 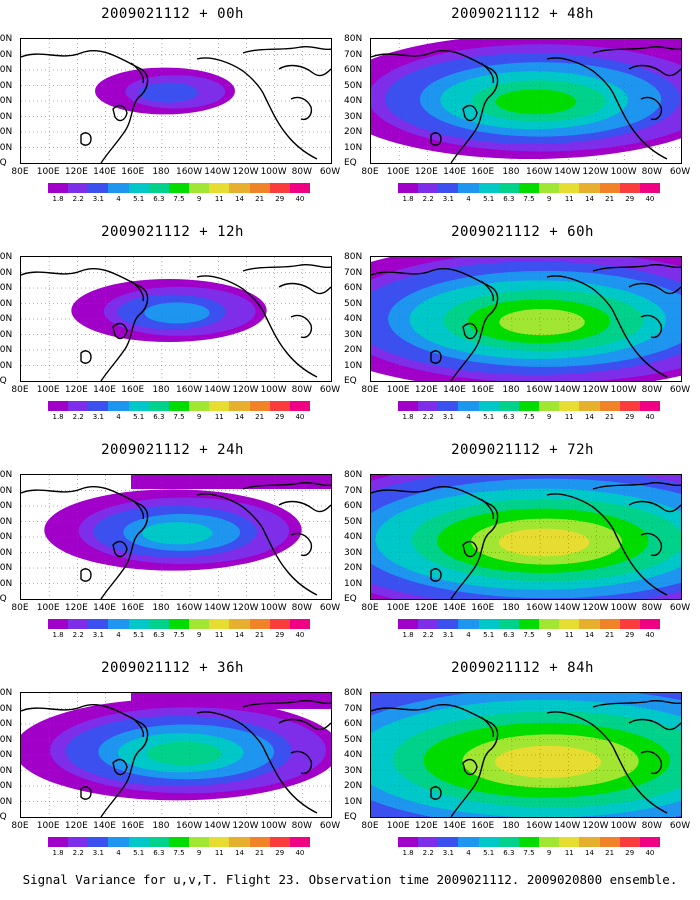 What do you see at coordinates (448, 417) in the screenshot?
I see `colorbar-label: 3.1` at bounding box center [448, 417].